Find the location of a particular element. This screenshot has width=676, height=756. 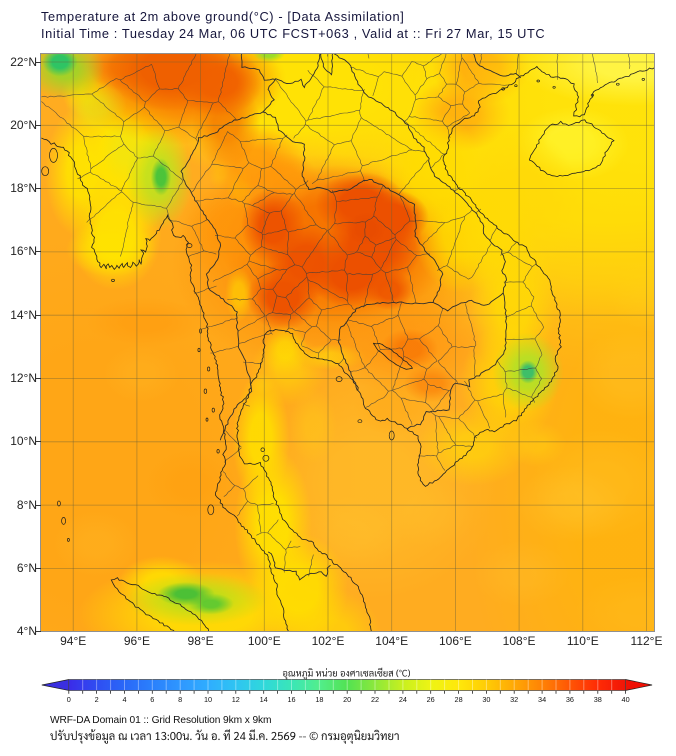

svg-text: 24 is located at coordinates (403, 699).